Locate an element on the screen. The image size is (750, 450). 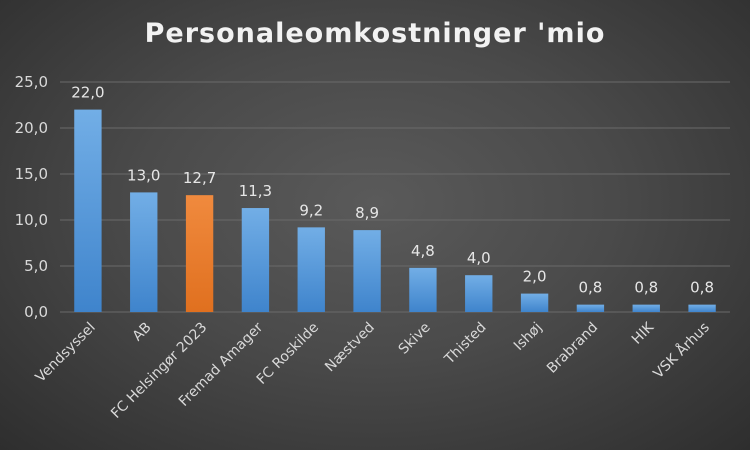
x-tick-label: Brabrand is located at coordinates (572, 348).